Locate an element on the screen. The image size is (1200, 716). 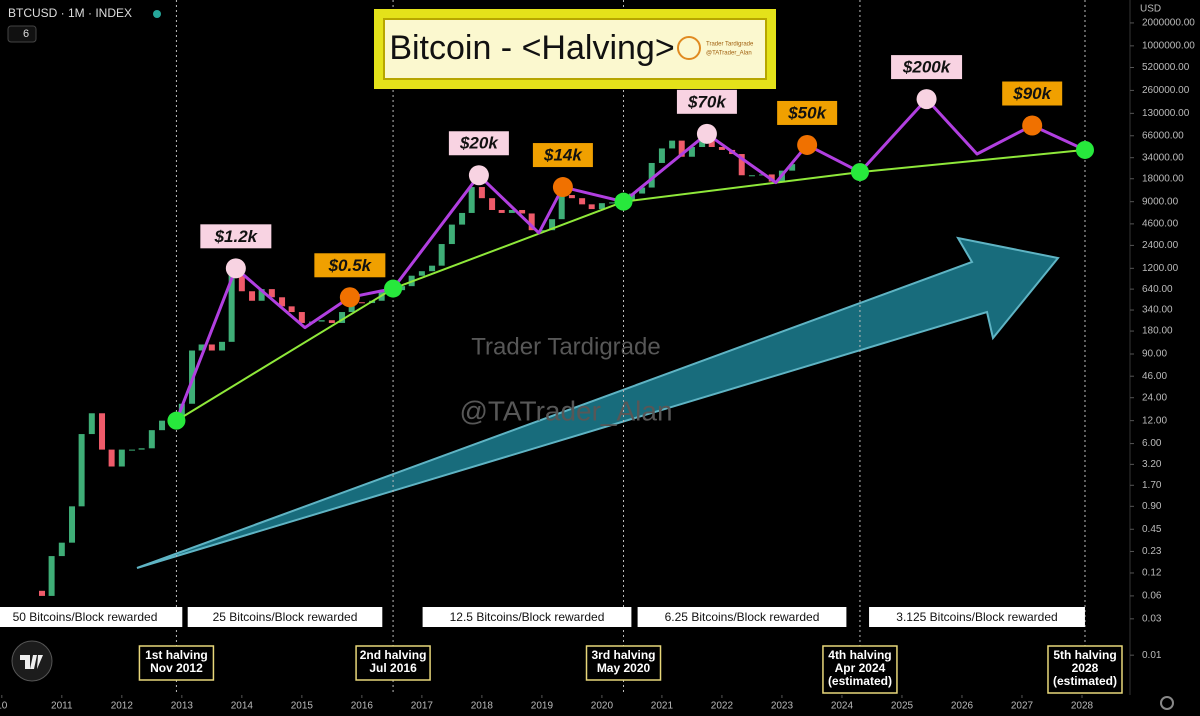
y-tick-label: 0.01 is located at coordinates (1152, 655).